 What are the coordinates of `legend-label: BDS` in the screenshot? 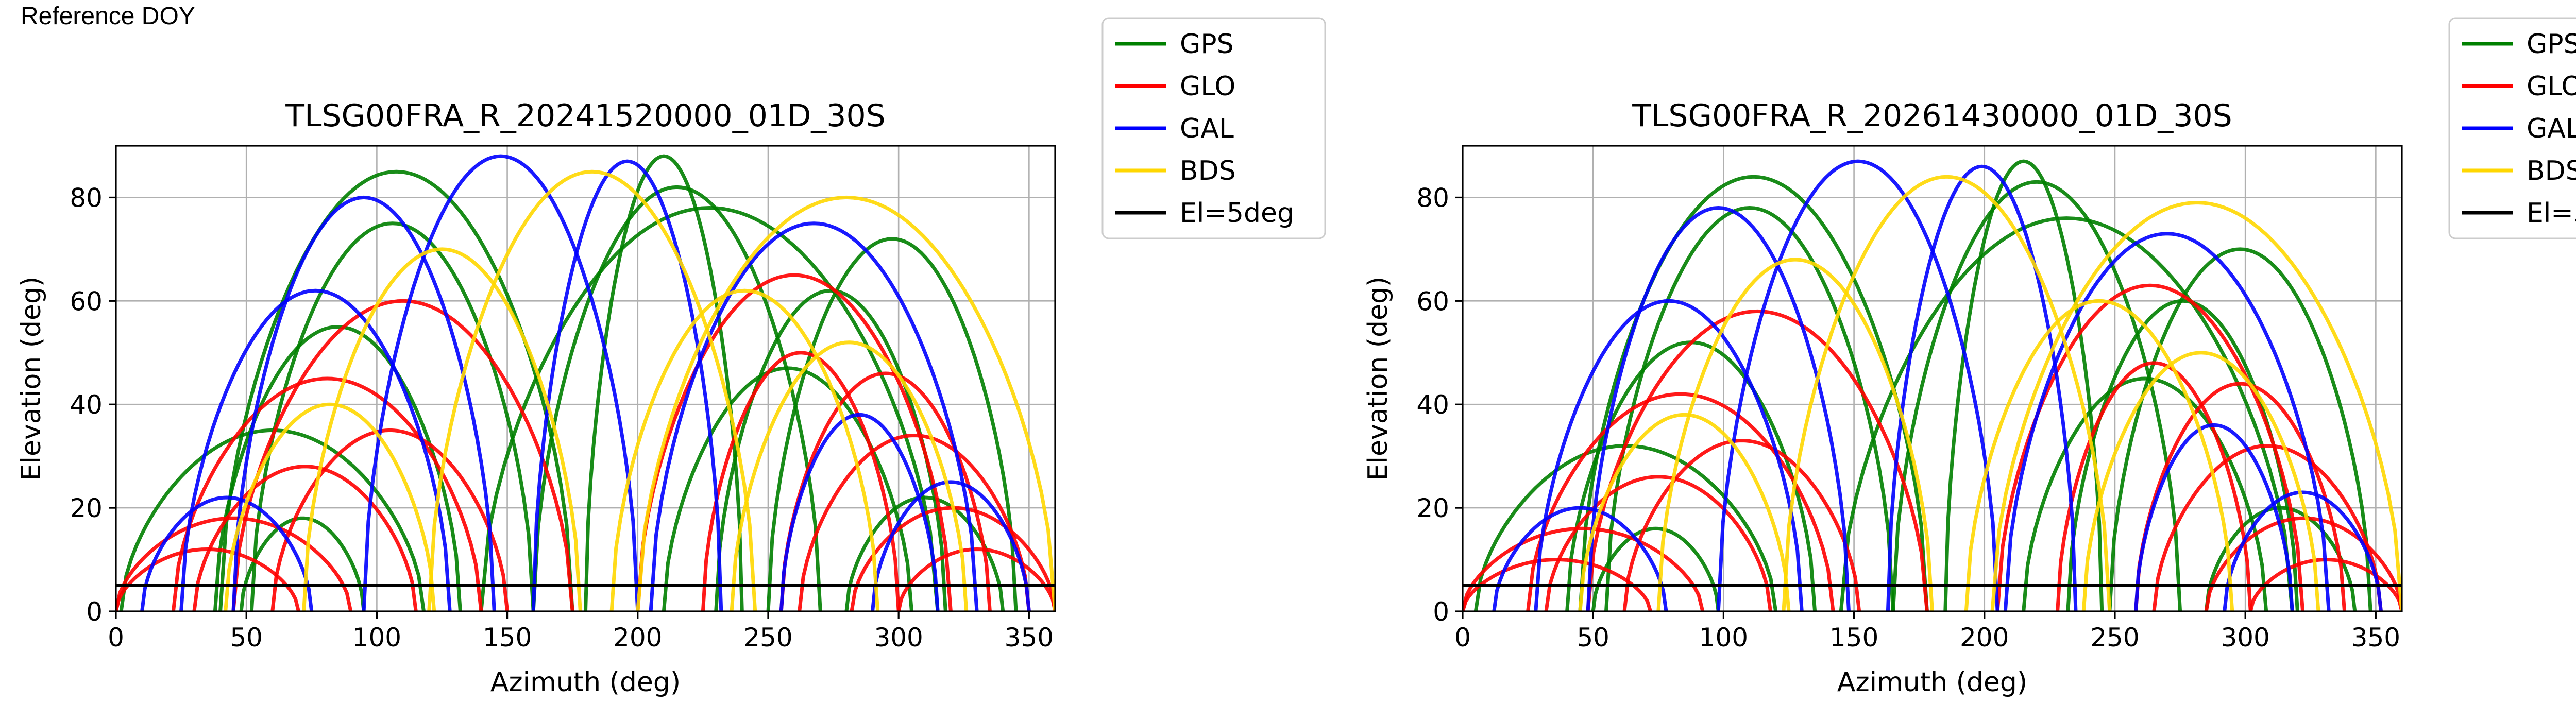 It's located at (1208, 171).